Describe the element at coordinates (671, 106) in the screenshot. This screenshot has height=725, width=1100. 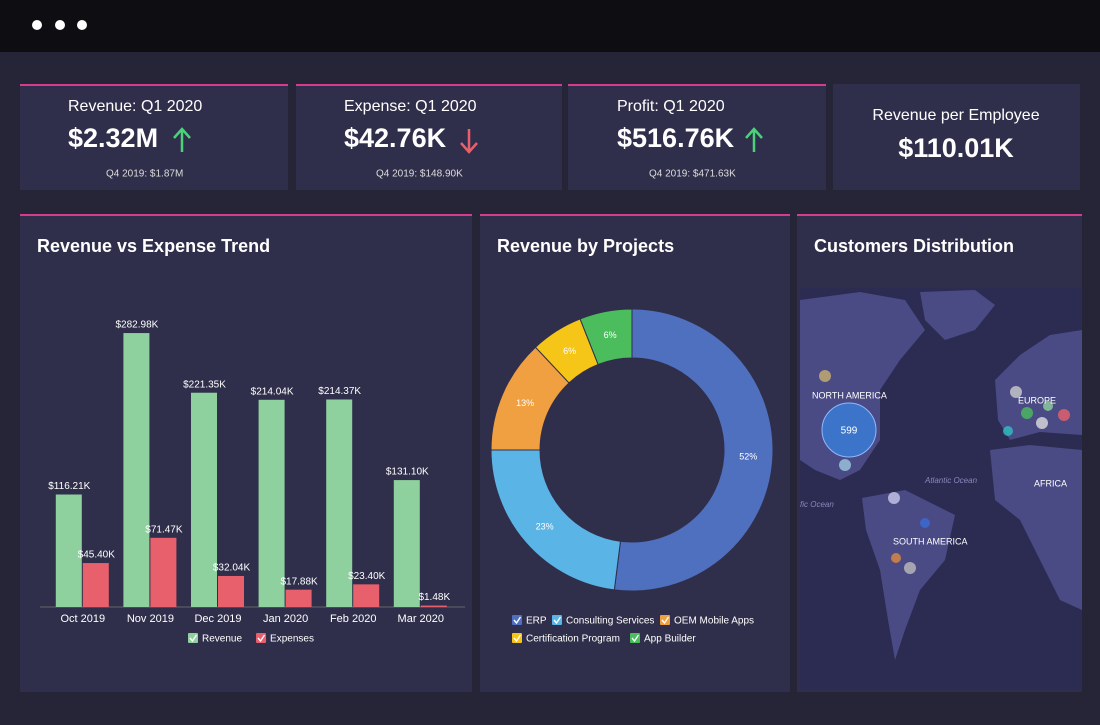
I see `kpi-title: Profit: Q1 2020` at that location.